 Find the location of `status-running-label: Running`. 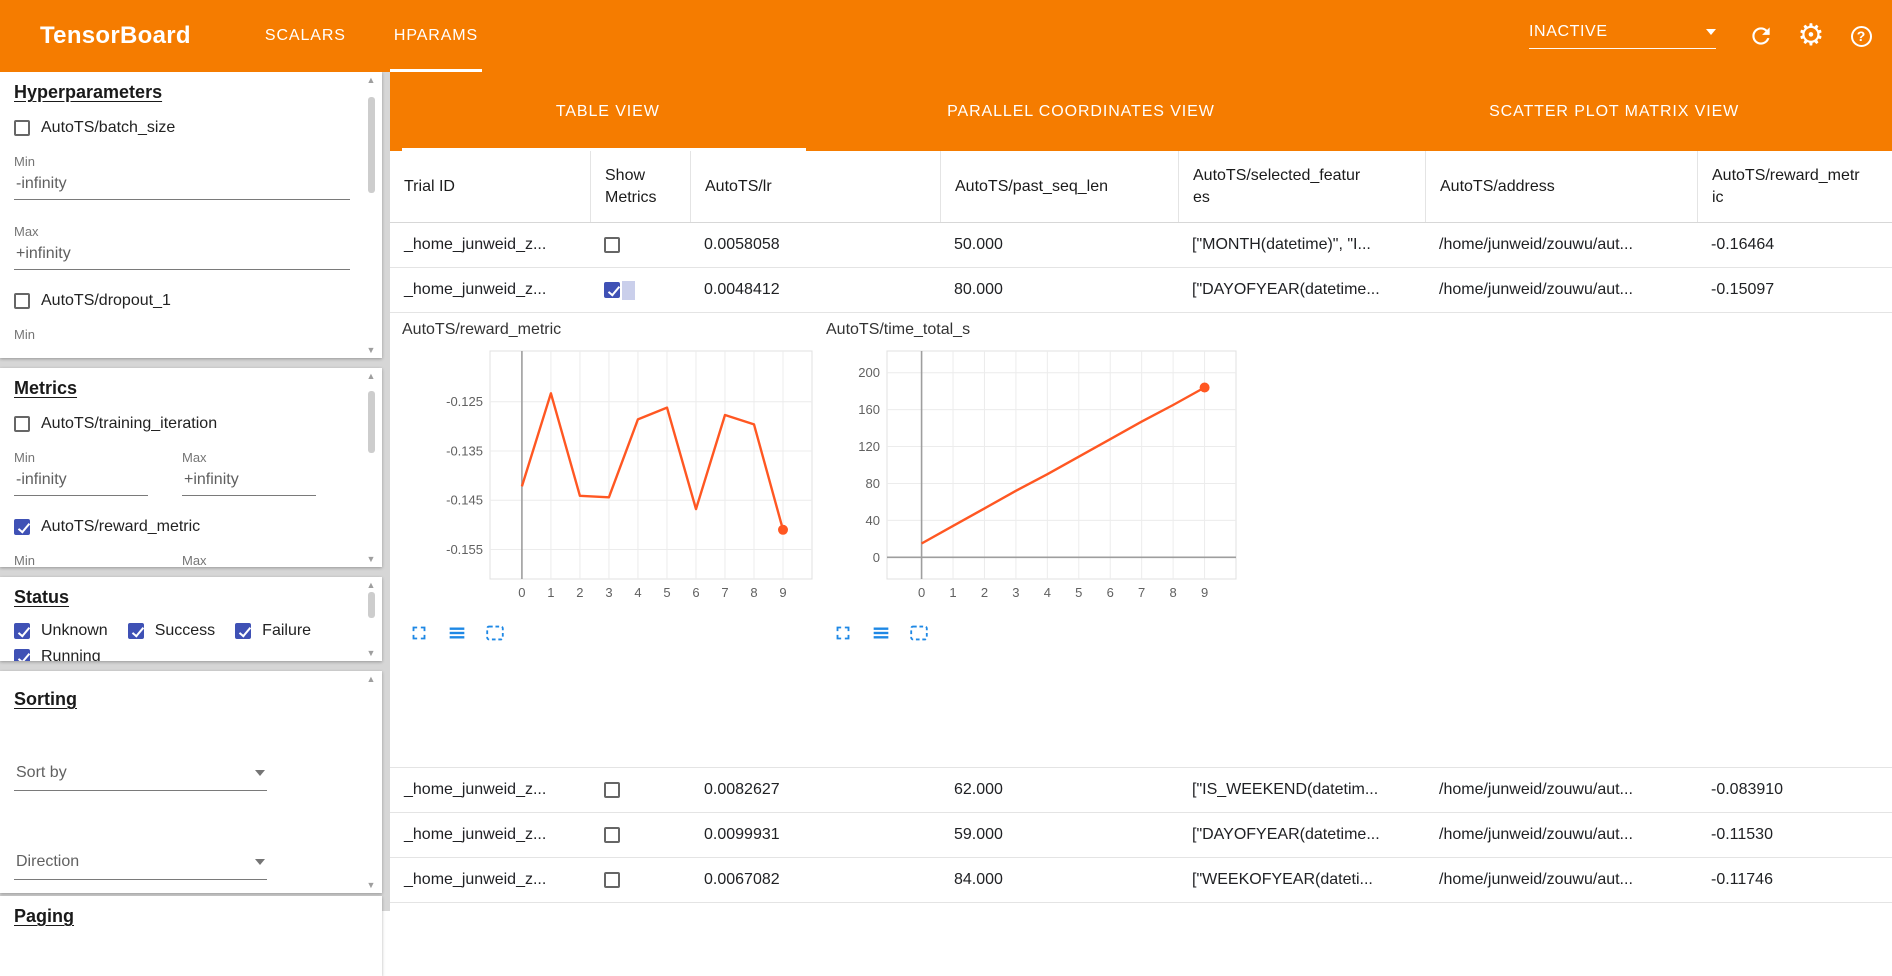

status-running-label: Running is located at coordinates (71, 654).